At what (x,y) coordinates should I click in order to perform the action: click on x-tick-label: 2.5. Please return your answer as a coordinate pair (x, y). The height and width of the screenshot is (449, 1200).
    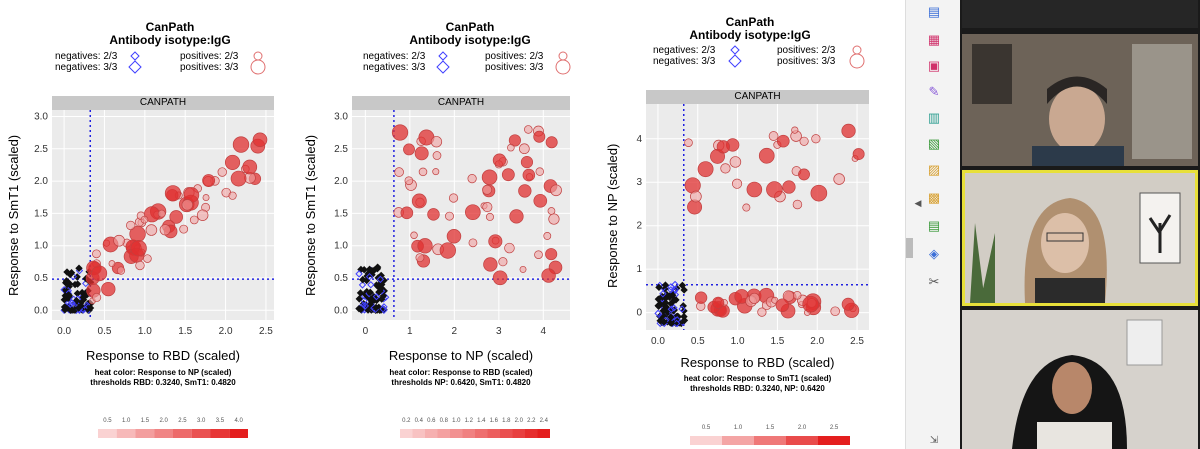
    Looking at the image, I should click on (857, 341).